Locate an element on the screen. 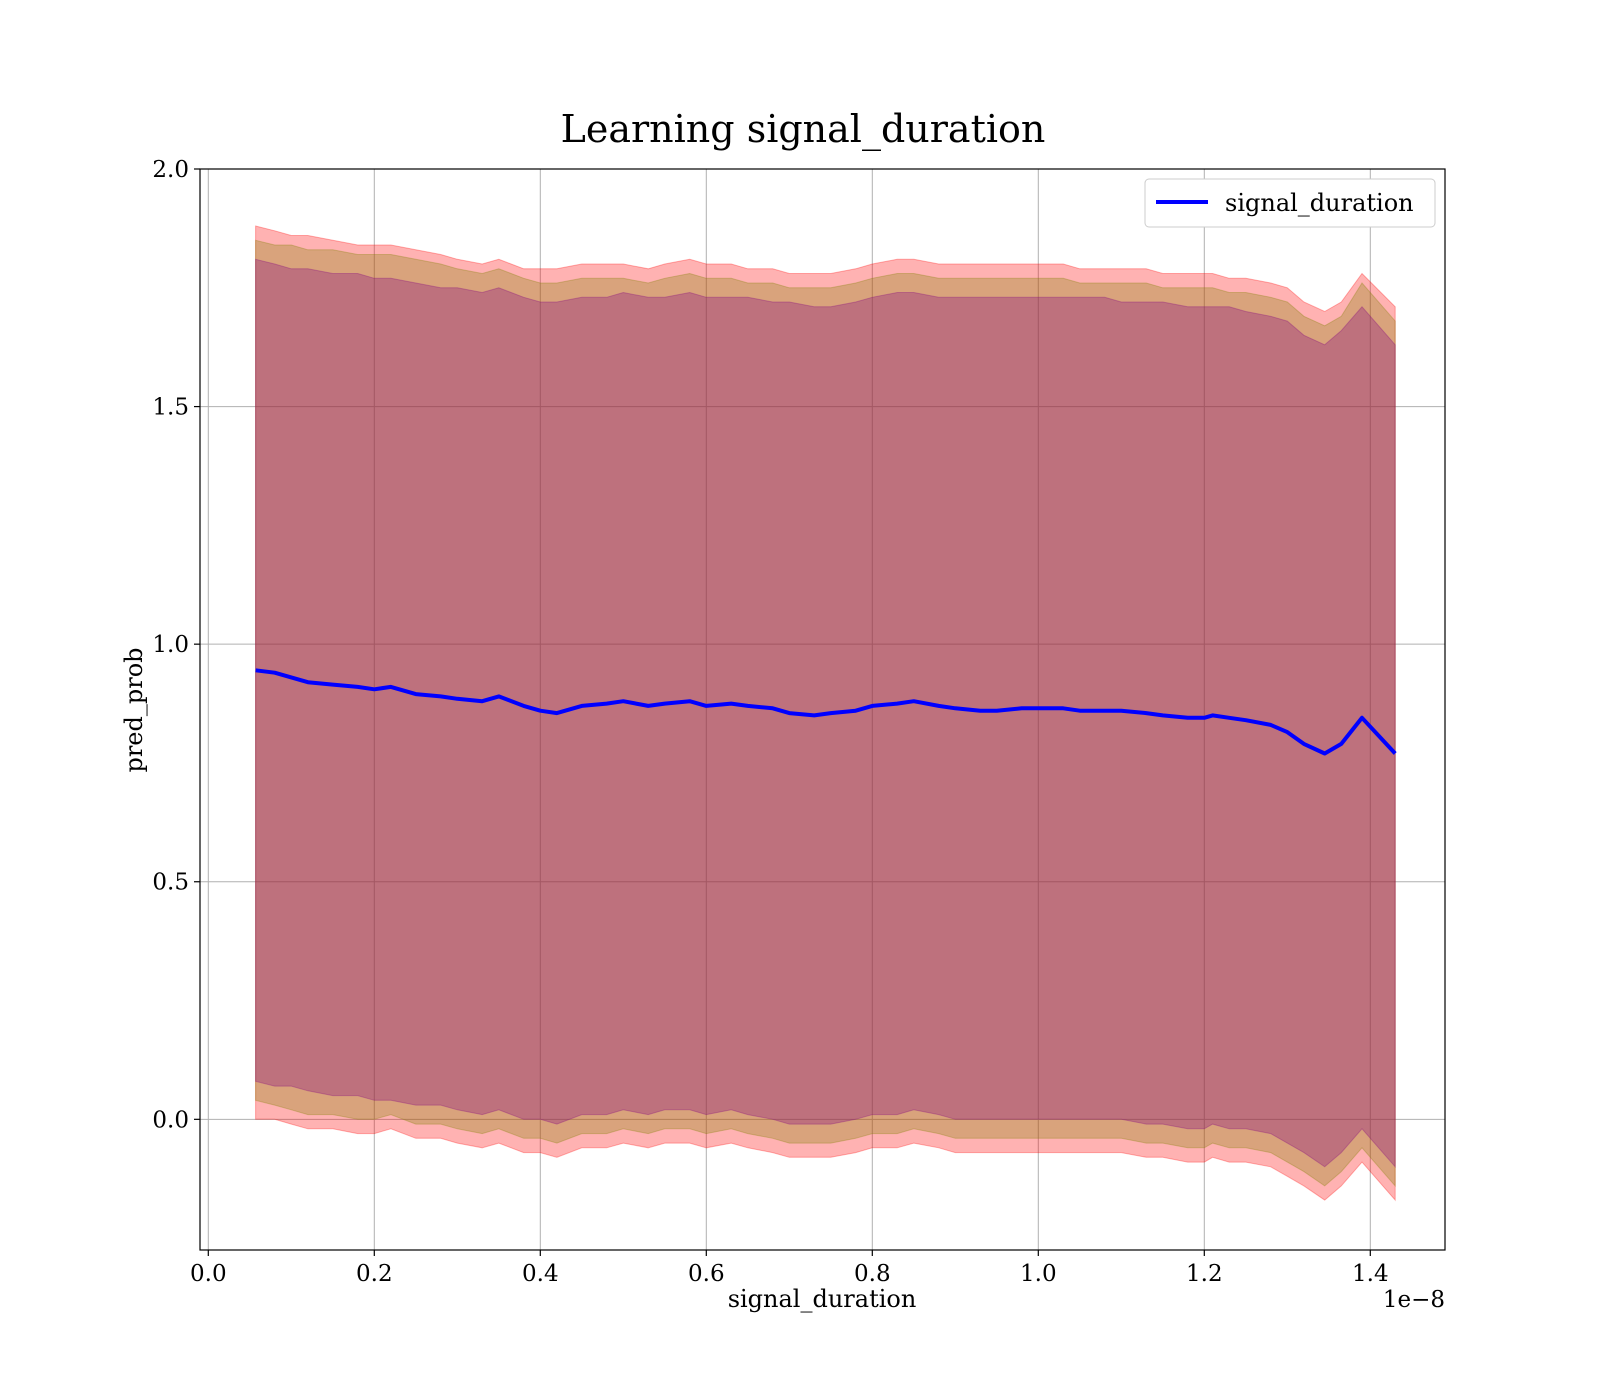 The height and width of the screenshot is (1400, 1600). x-tick-label: 0.6 is located at coordinates (706, 1274).